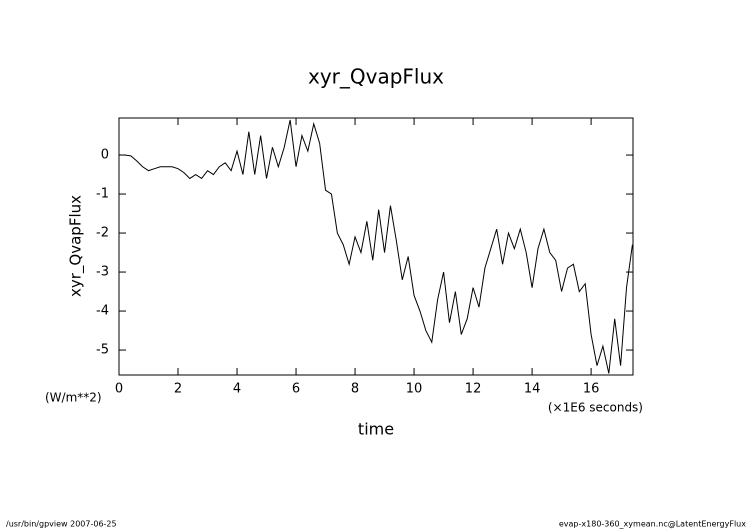 The width and height of the screenshot is (752, 532). Describe the element at coordinates (61, 524) in the screenshot. I see `footer-left: /usr/bin/gpview 2007-06-25` at that location.